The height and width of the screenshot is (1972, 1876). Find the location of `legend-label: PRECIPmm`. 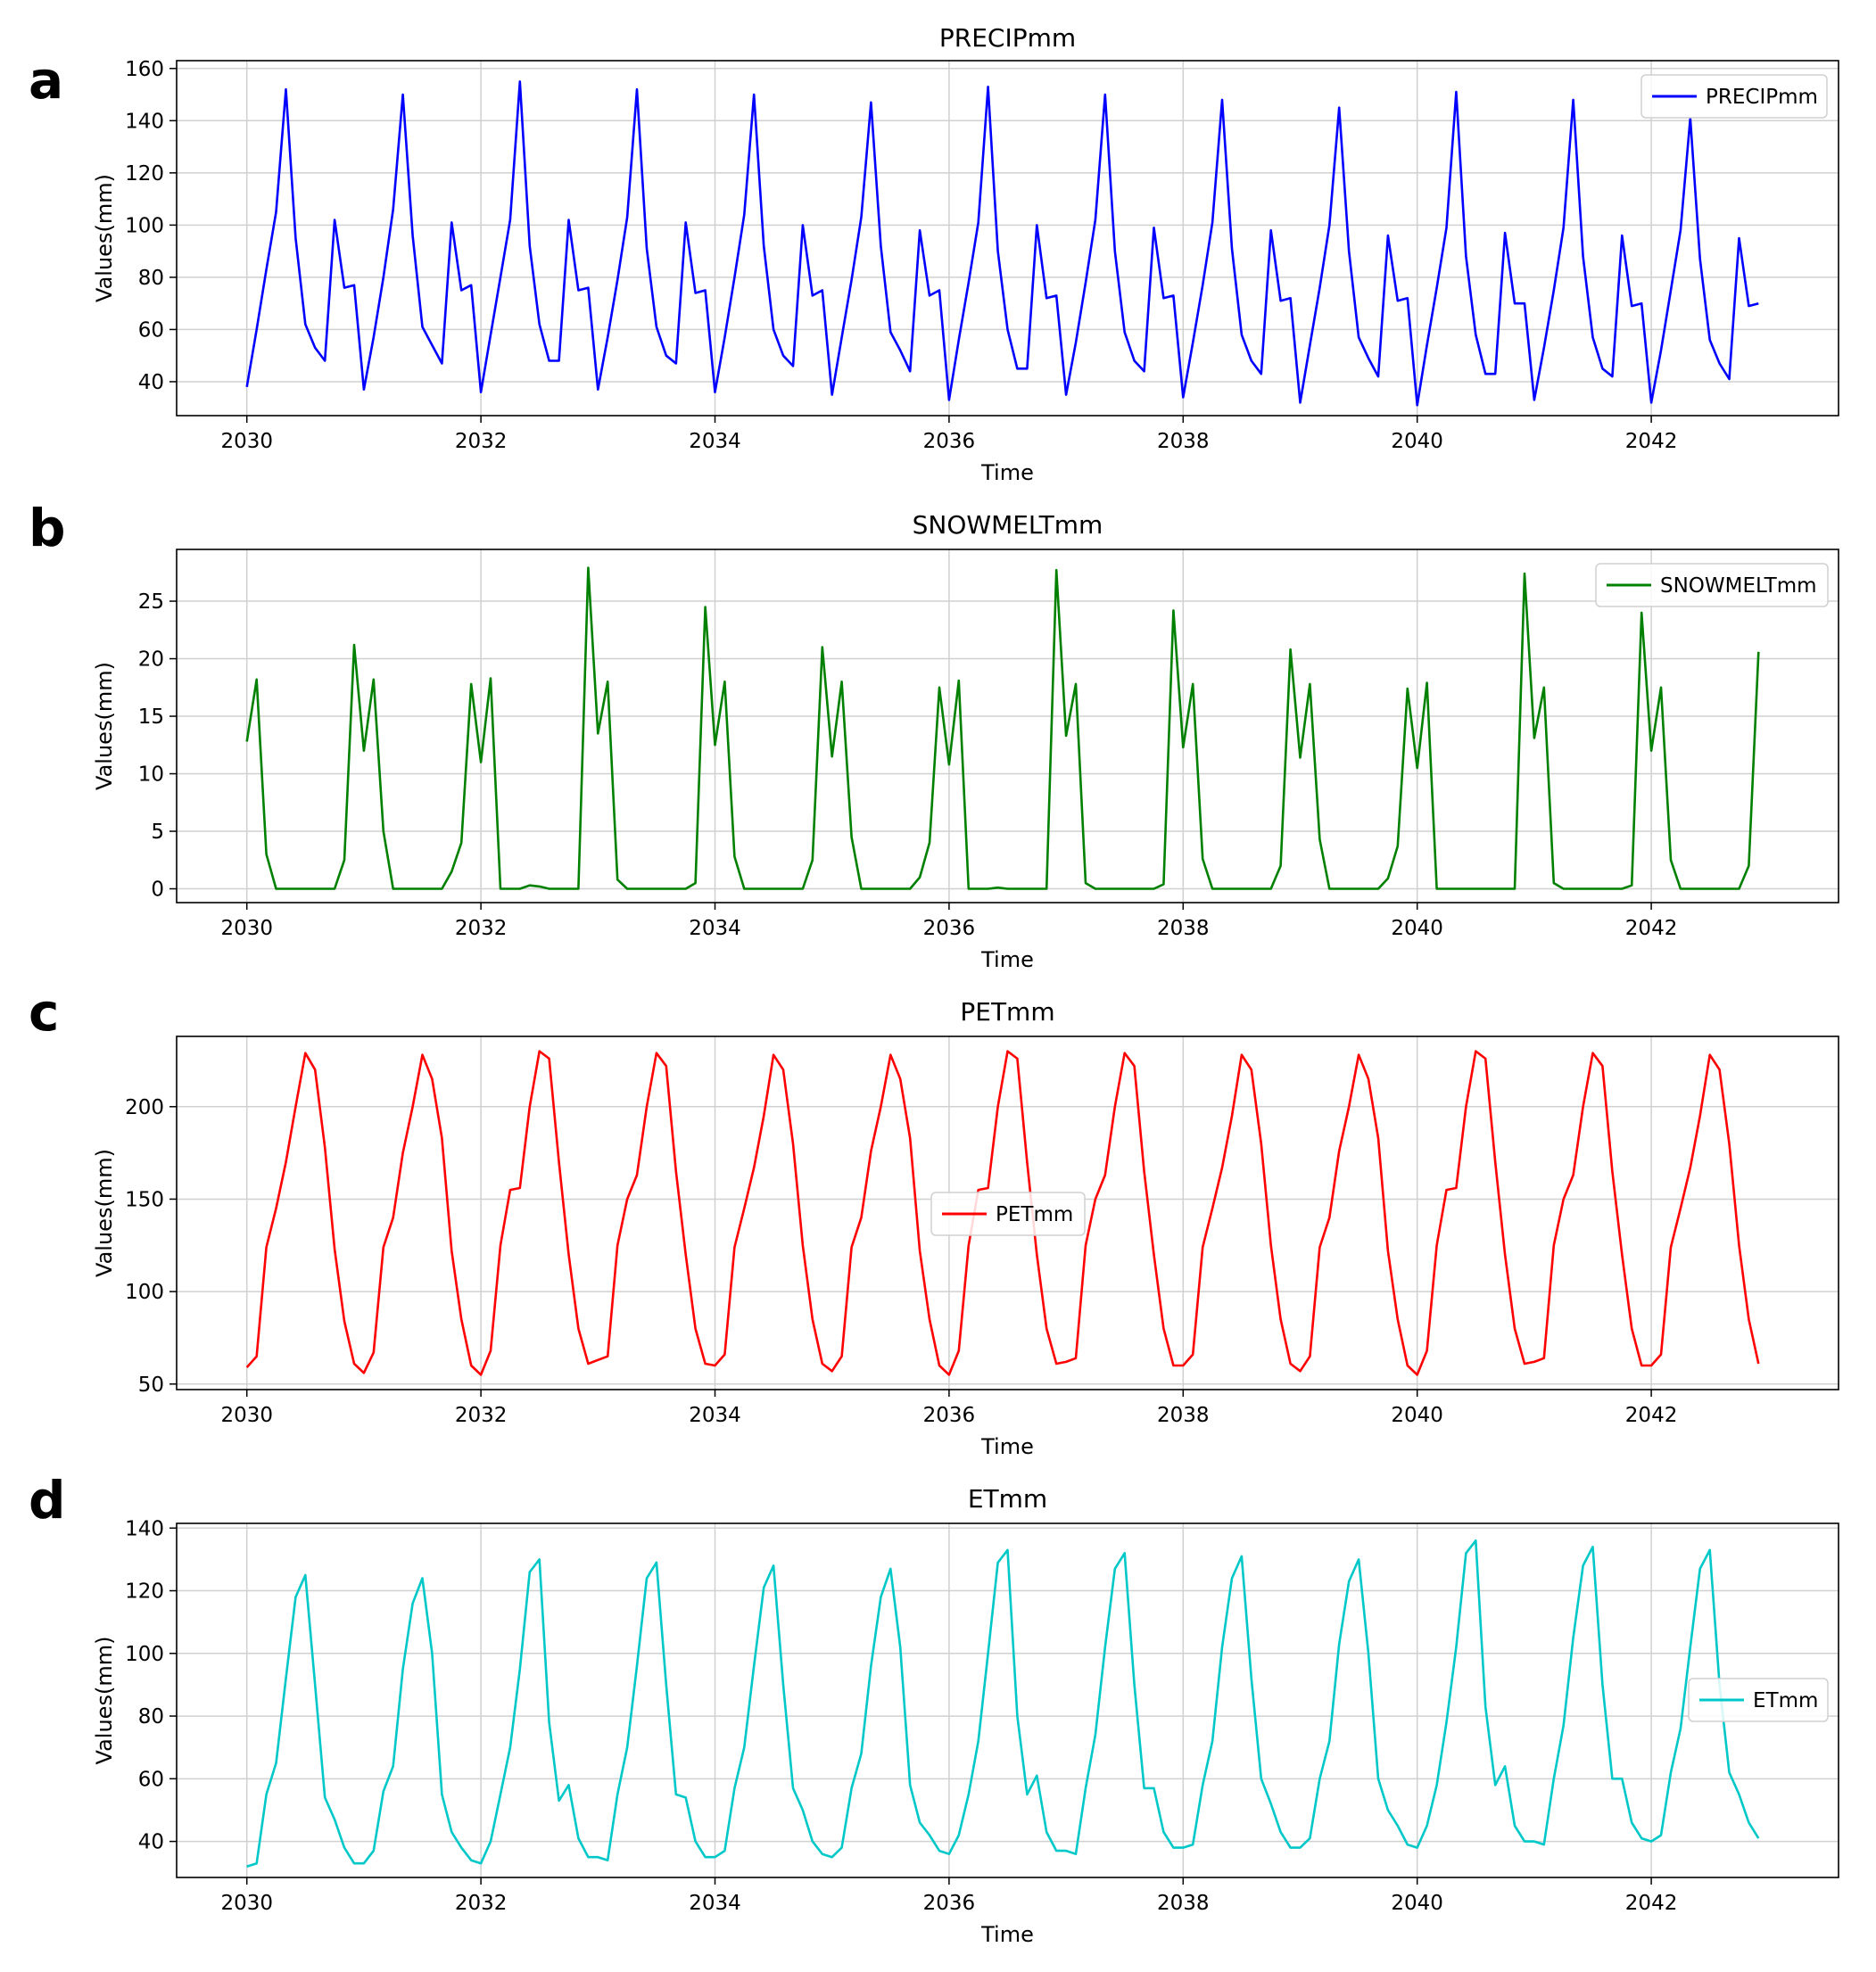

legend-label: PRECIPmm is located at coordinates (1762, 97).